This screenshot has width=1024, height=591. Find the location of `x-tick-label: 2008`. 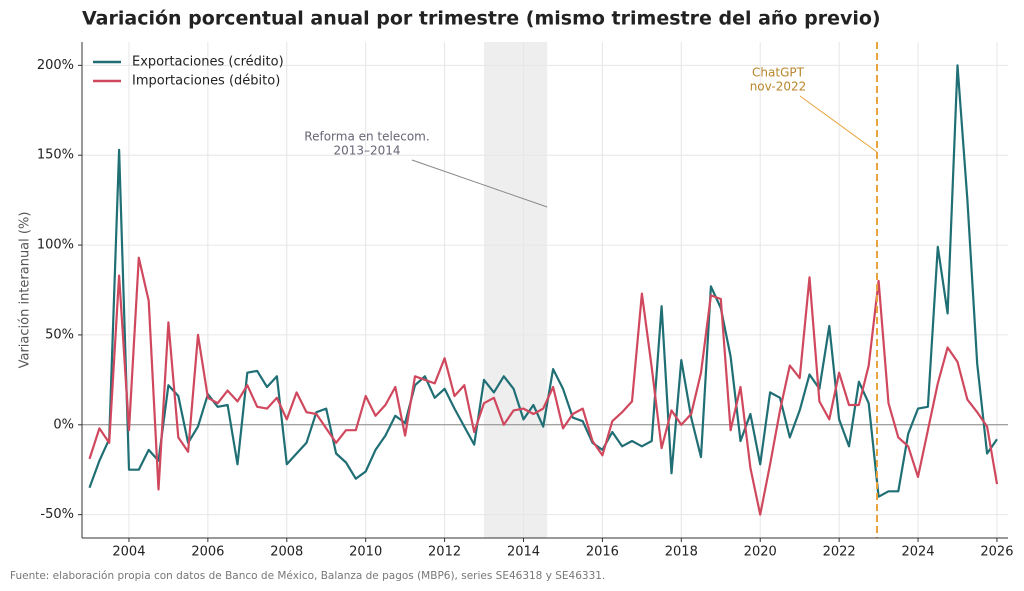

x-tick-label: 2008 is located at coordinates (286, 552).